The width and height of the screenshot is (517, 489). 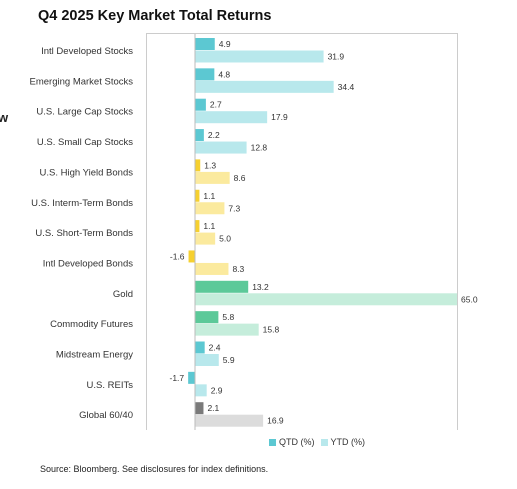 What do you see at coordinates (4, 117) in the screenshot?
I see `cropped-text-fragment: w` at bounding box center [4, 117].